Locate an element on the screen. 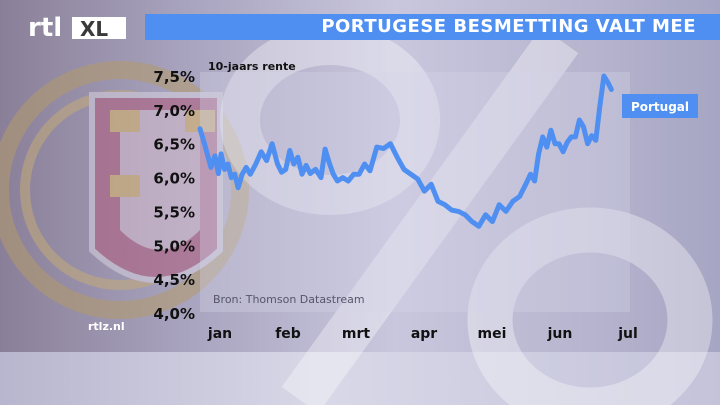 Image resolution: width=720 pixels, height=405 pixels. x-tick-label: feb is located at coordinates (288, 334).